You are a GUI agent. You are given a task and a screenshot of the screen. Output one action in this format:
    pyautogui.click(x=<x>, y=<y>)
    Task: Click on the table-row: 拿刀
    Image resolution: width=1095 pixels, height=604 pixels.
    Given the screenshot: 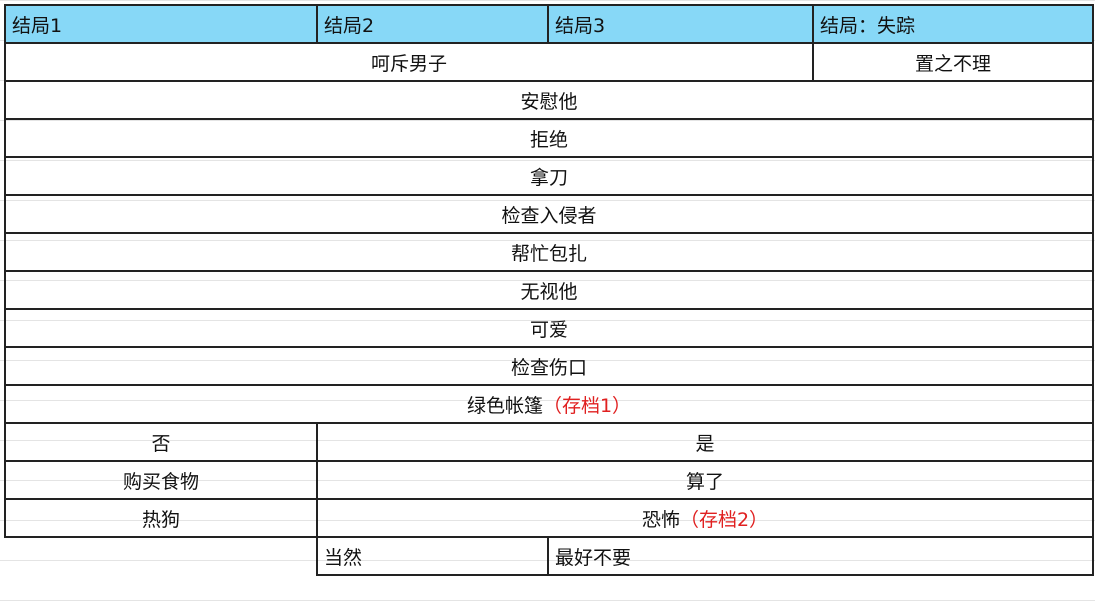 What is the action you would take?
    pyautogui.click(x=549, y=176)
    